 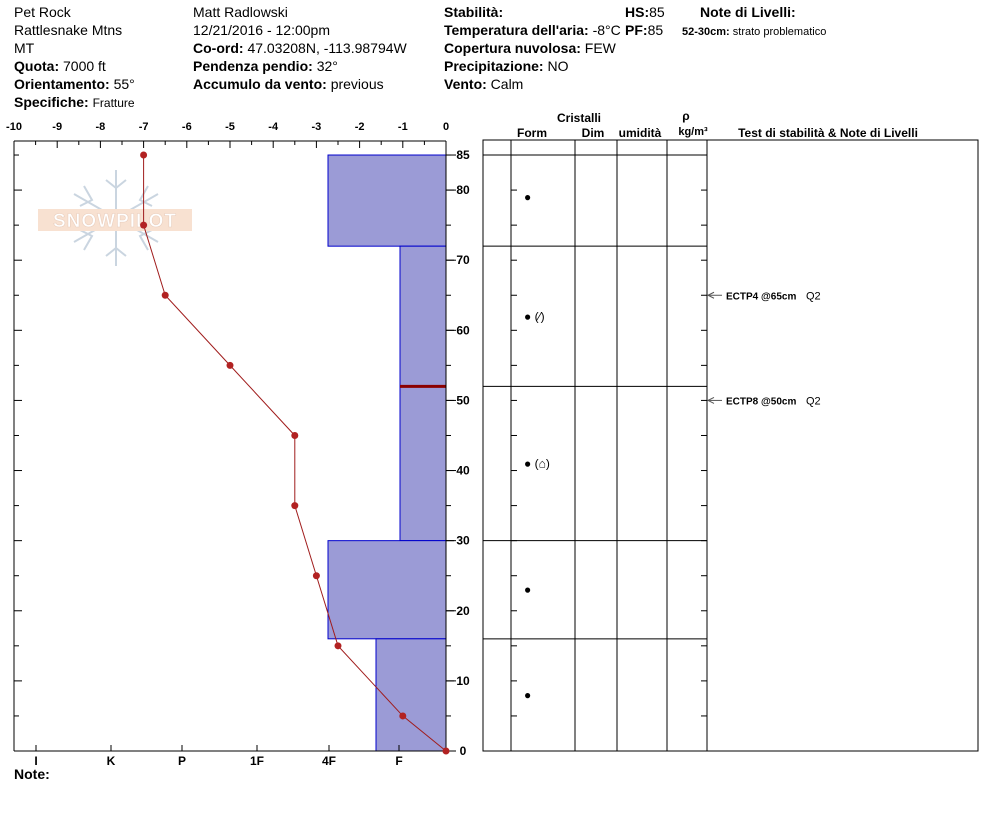 I want to click on temperature-tick-label: -3, so click(x=317, y=127).